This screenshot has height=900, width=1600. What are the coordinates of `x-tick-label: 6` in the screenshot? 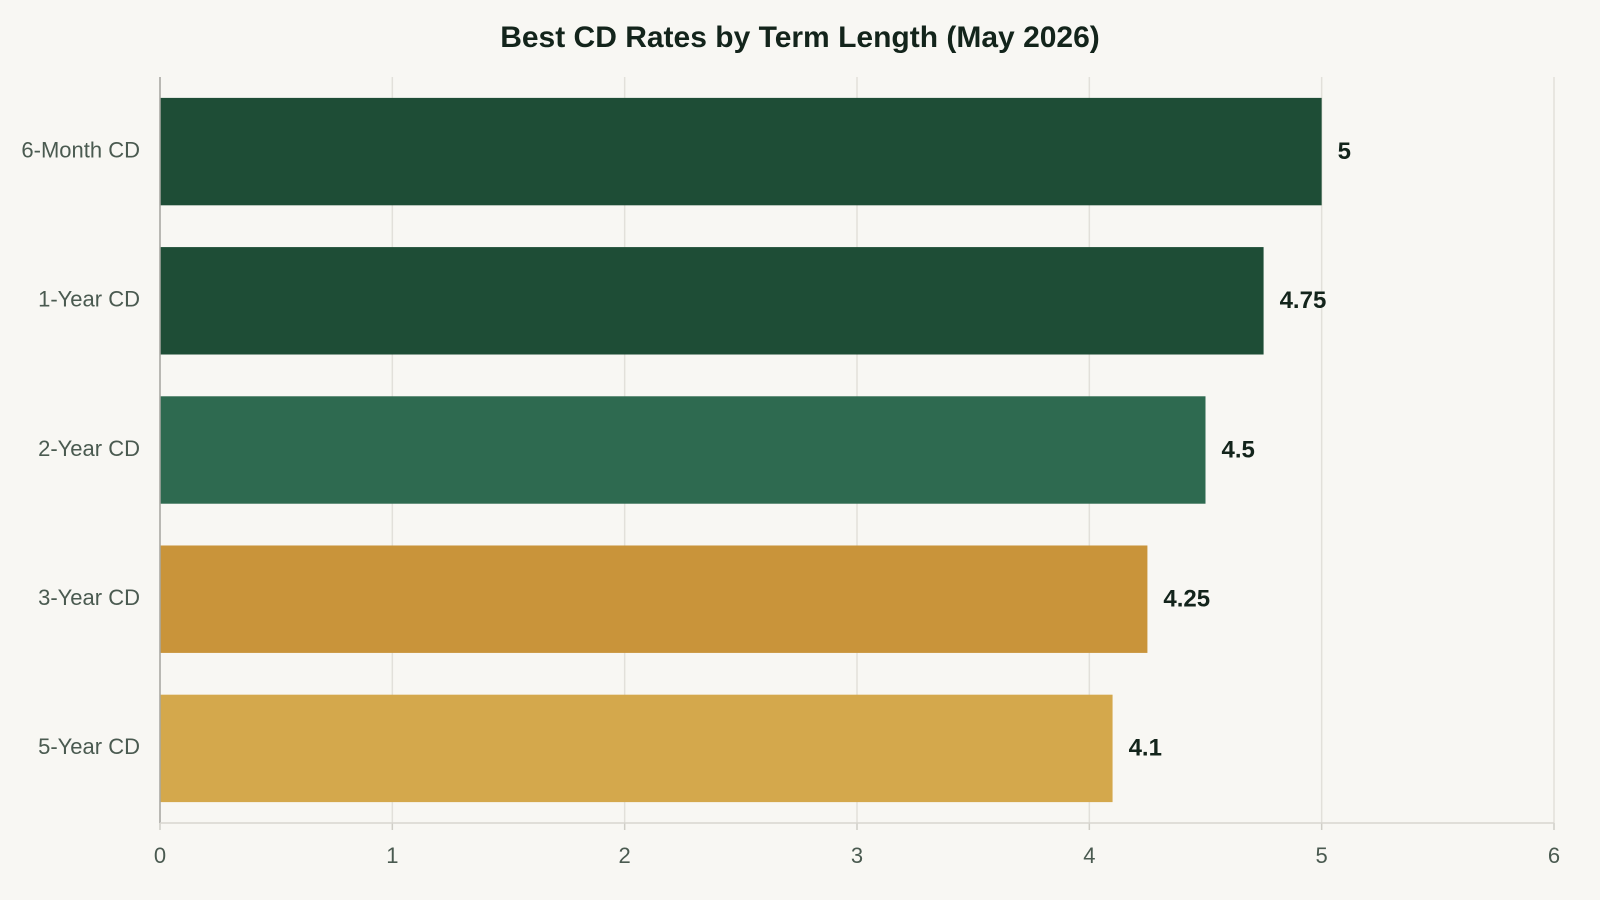 It's located at (1554, 855).